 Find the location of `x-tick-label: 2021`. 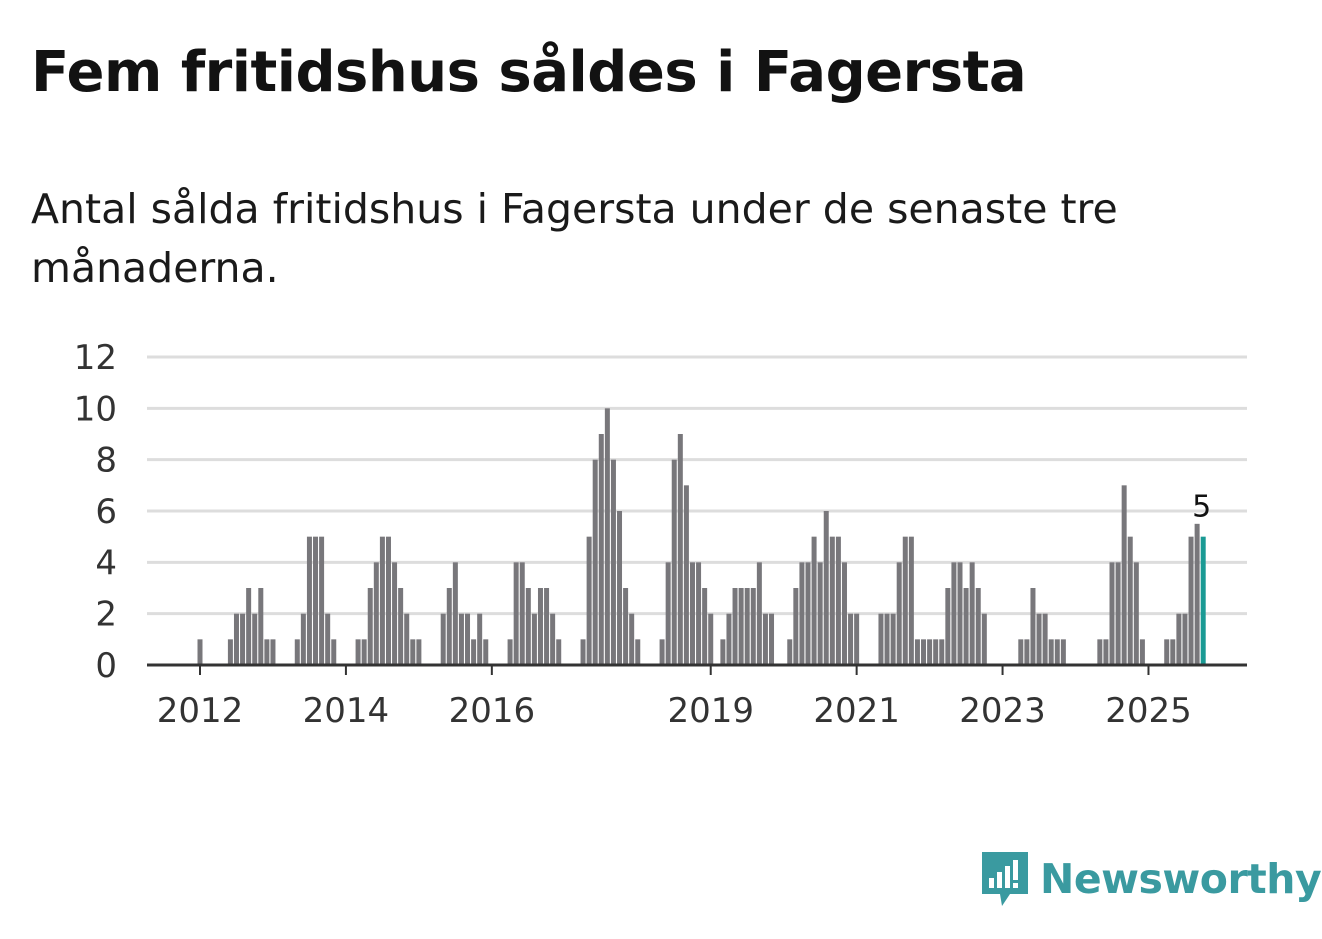

x-tick-label: 2021 is located at coordinates (856, 711).